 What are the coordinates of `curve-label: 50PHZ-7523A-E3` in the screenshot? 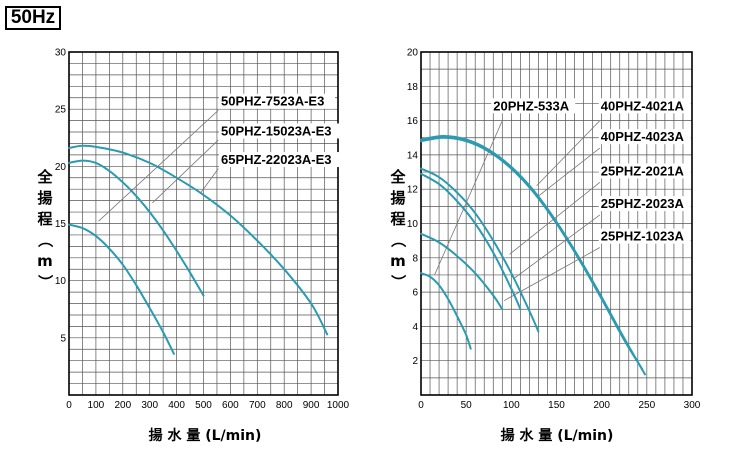 It's located at (272, 101).